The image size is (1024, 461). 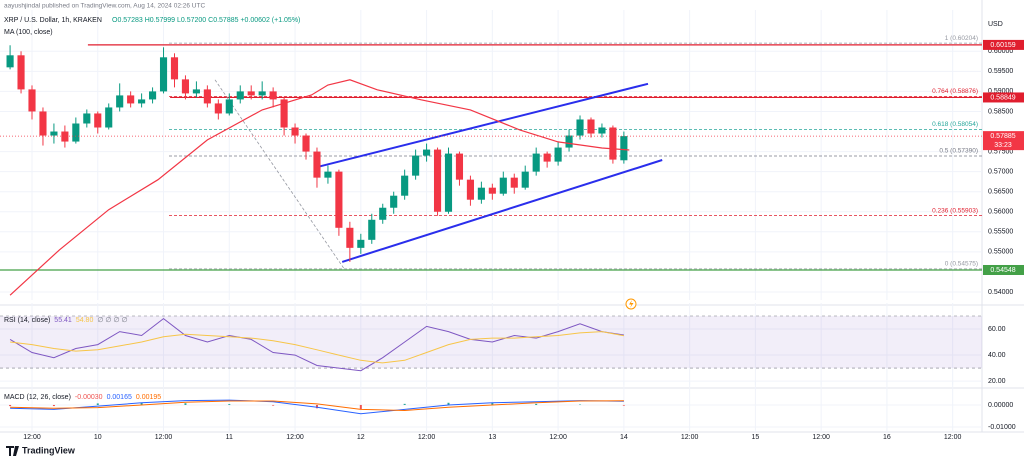 What do you see at coordinates (1000, 171) in the screenshot?
I see `y-tick-label: 0.57000` at bounding box center [1000, 171].